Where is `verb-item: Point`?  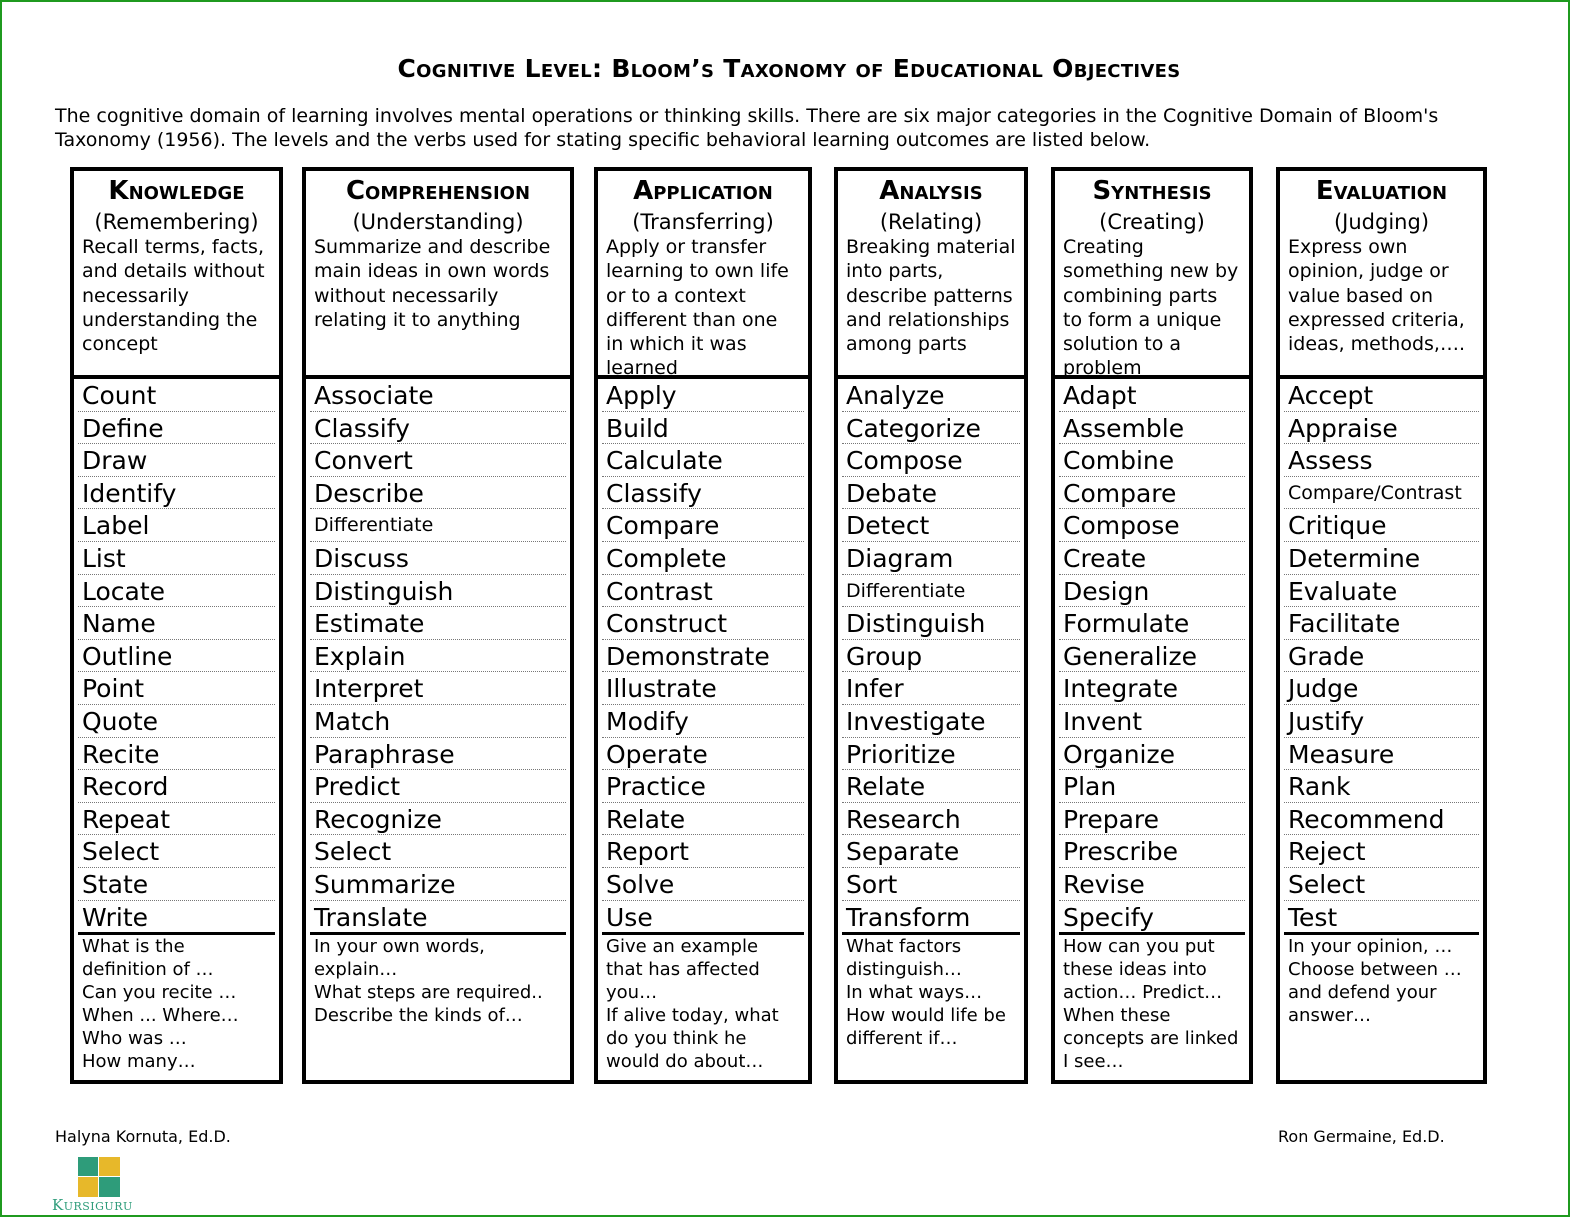
verb-item: Point is located at coordinates (176, 688).